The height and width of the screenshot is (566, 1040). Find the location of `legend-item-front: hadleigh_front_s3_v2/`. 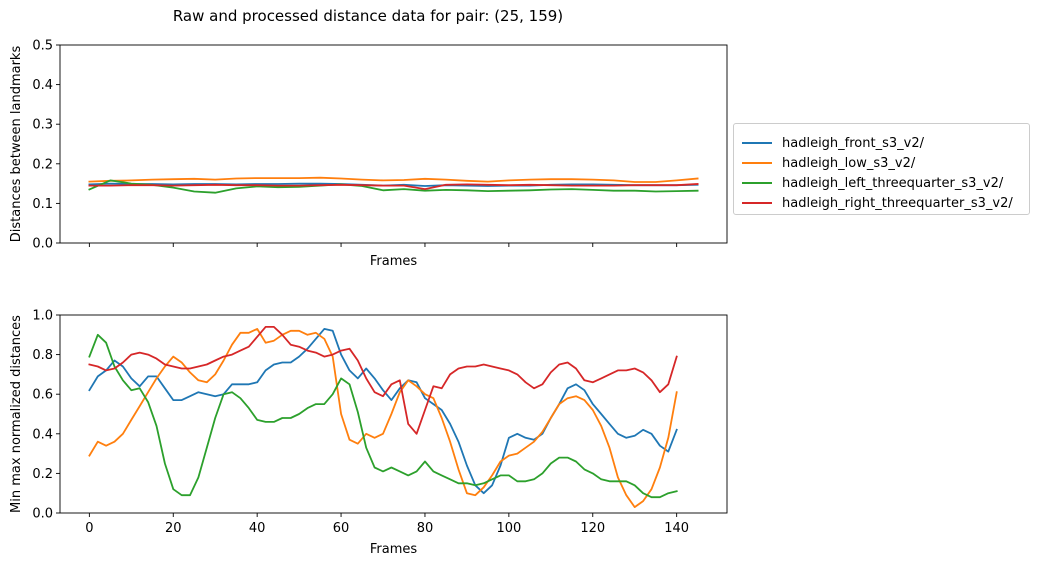

legend-item-front: hadleigh_front_s3_v2/ is located at coordinates (833, 143).